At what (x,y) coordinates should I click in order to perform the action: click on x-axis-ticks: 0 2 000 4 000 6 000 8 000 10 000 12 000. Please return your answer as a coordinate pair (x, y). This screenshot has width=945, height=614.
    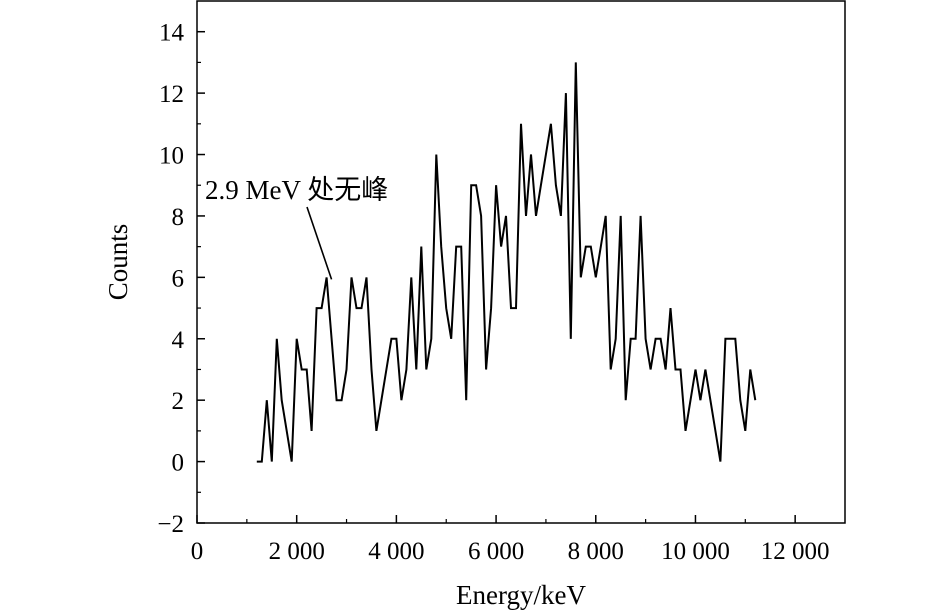
    Looking at the image, I should click on (510, 540).